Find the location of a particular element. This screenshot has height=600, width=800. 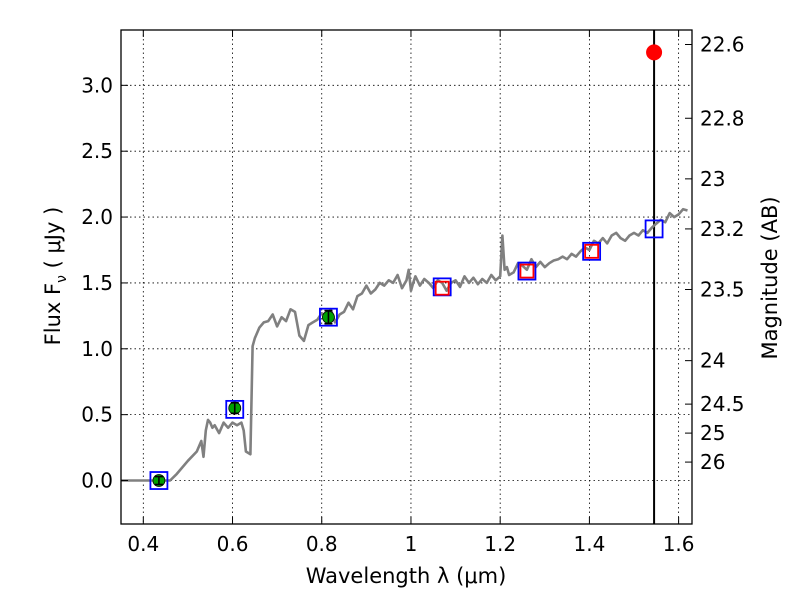

y-tick-label: 3.0 is located at coordinates (97, 85).